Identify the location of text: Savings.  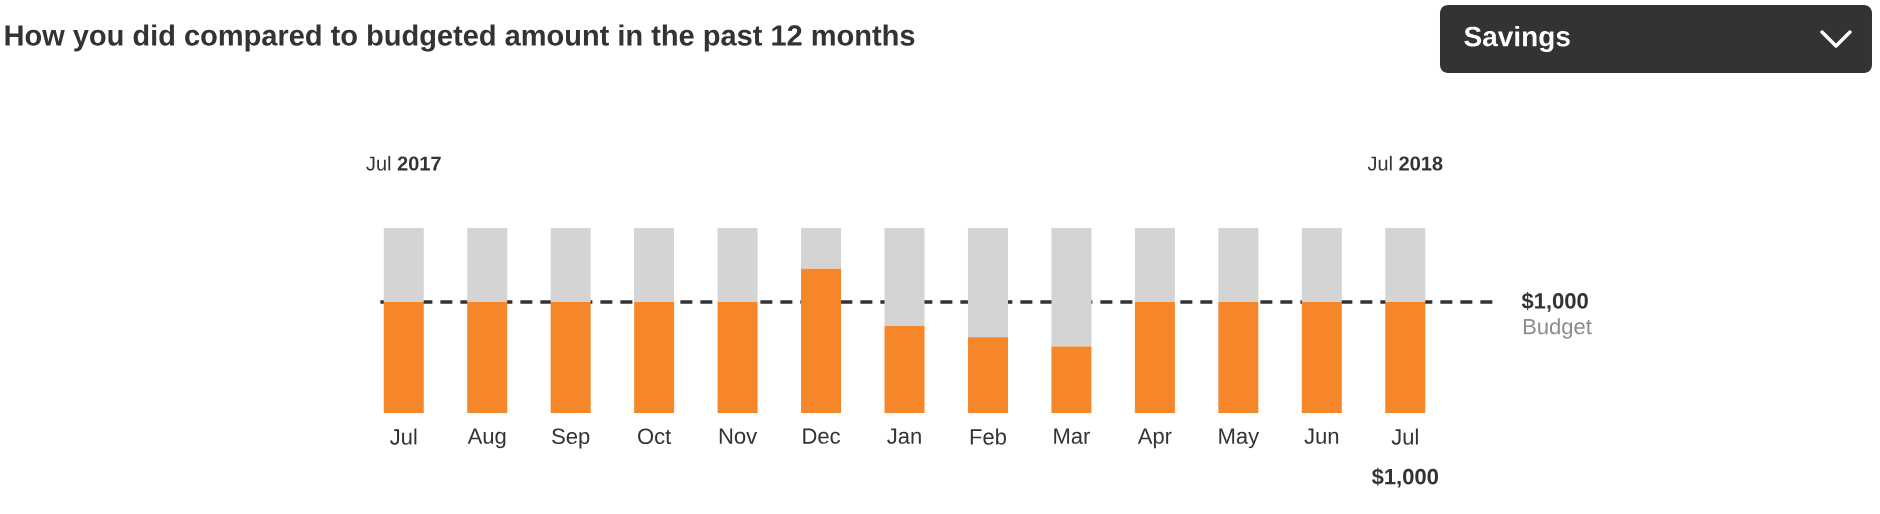
(1517, 39).